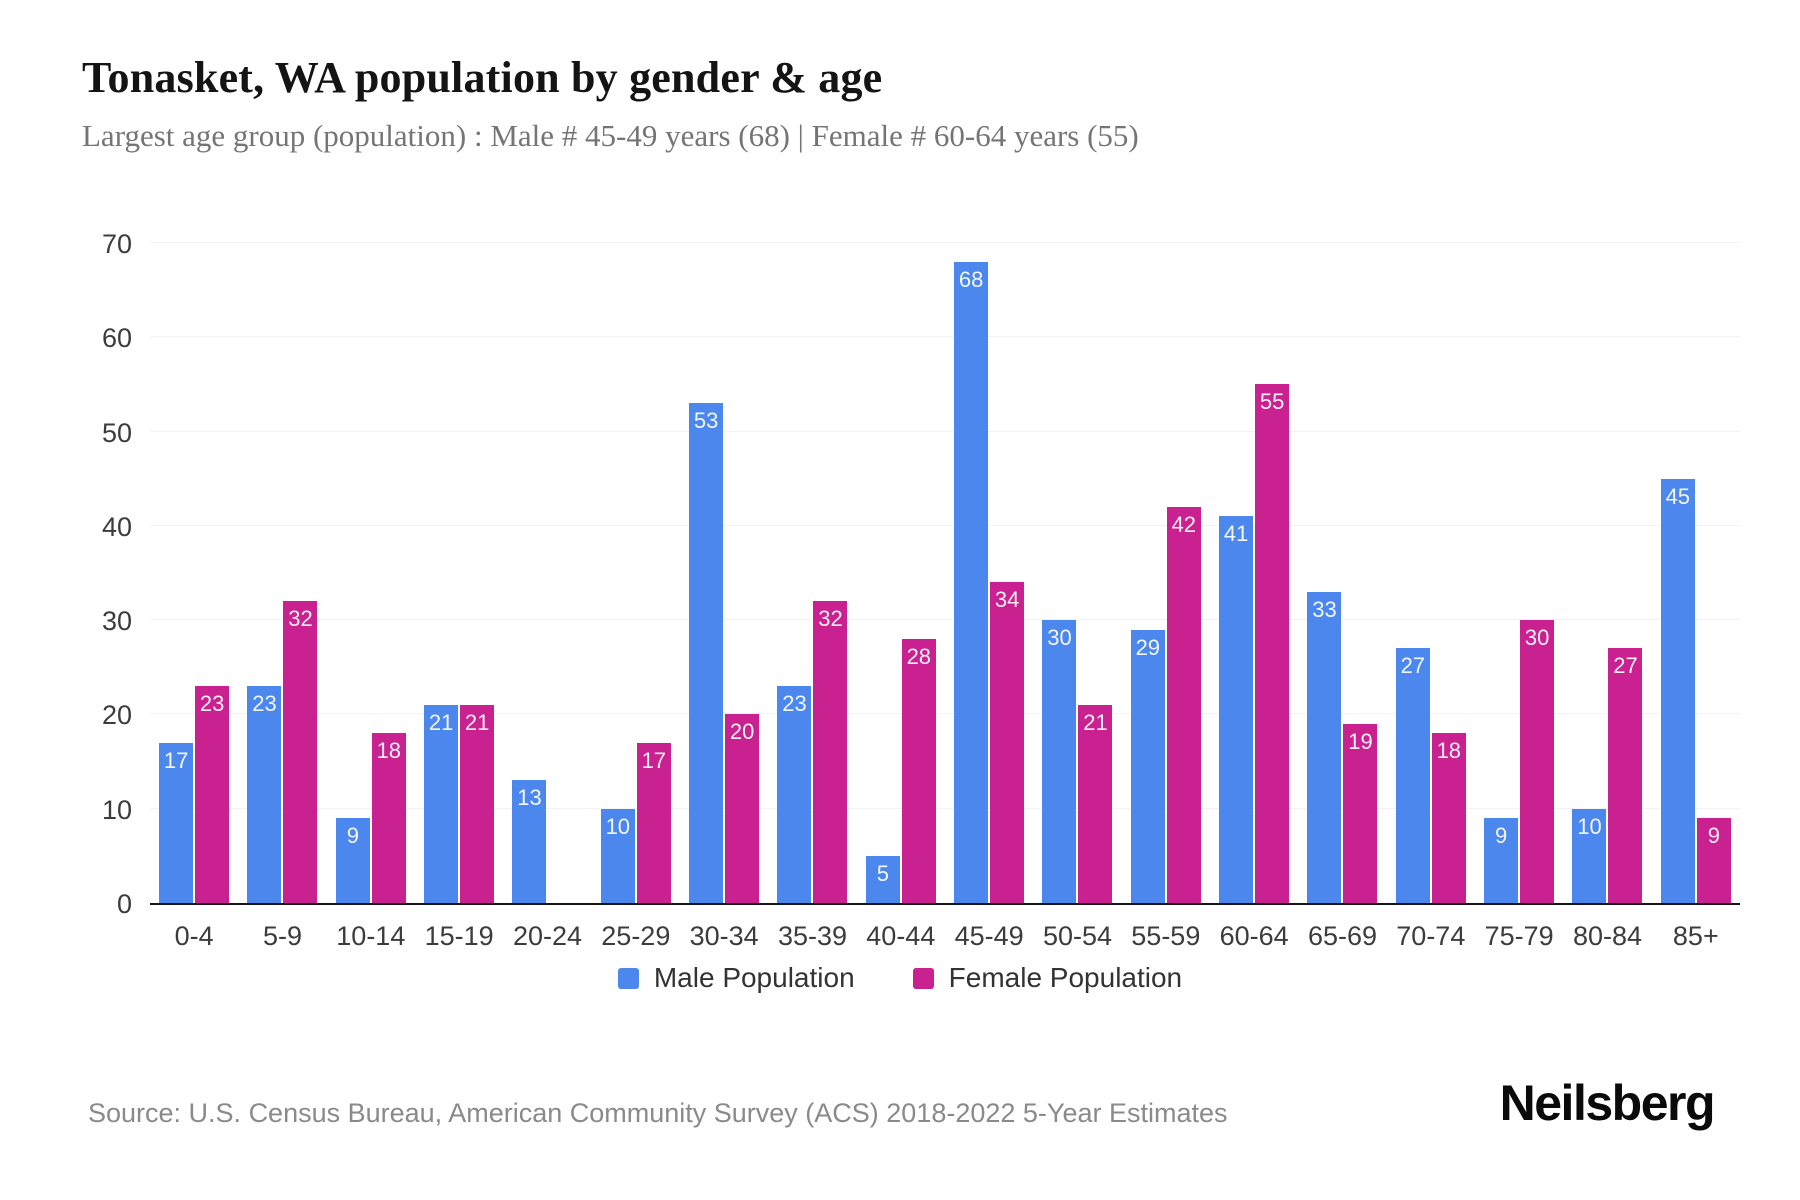  Describe the element at coordinates (1272, 643) in the screenshot. I see `bar-female-60-64: 55` at that location.